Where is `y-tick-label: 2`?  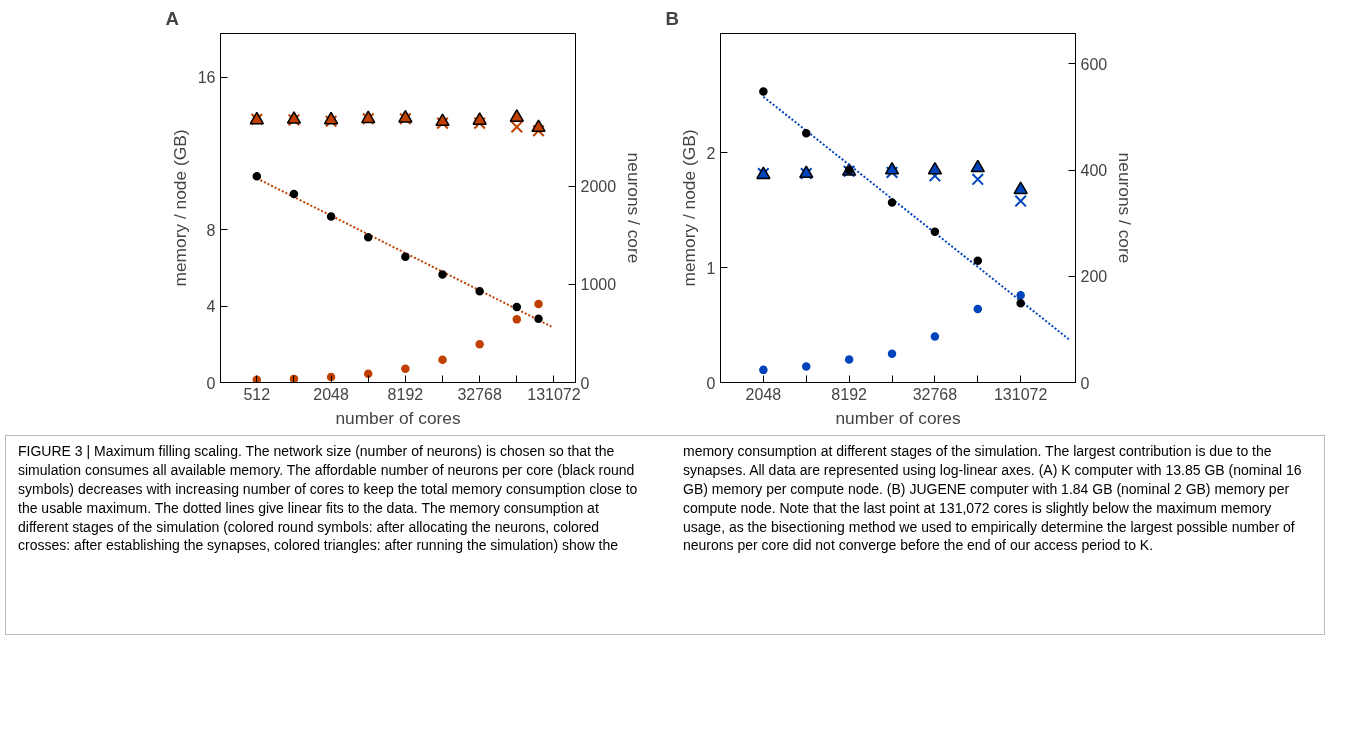 y-tick-label: 2 is located at coordinates (711, 153).